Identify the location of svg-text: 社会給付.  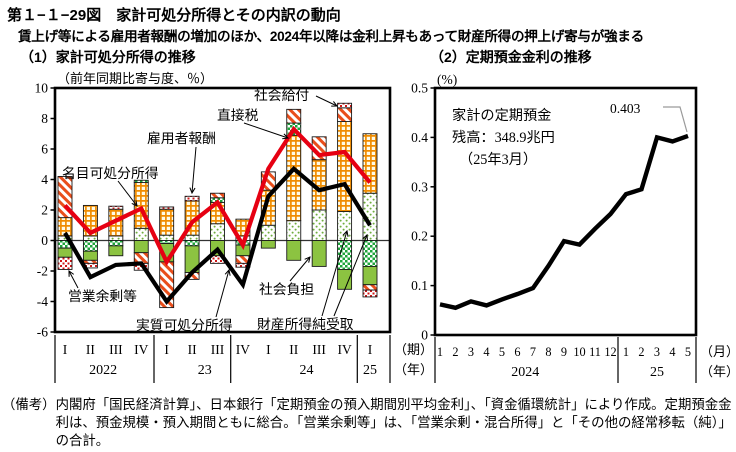
(281, 95).